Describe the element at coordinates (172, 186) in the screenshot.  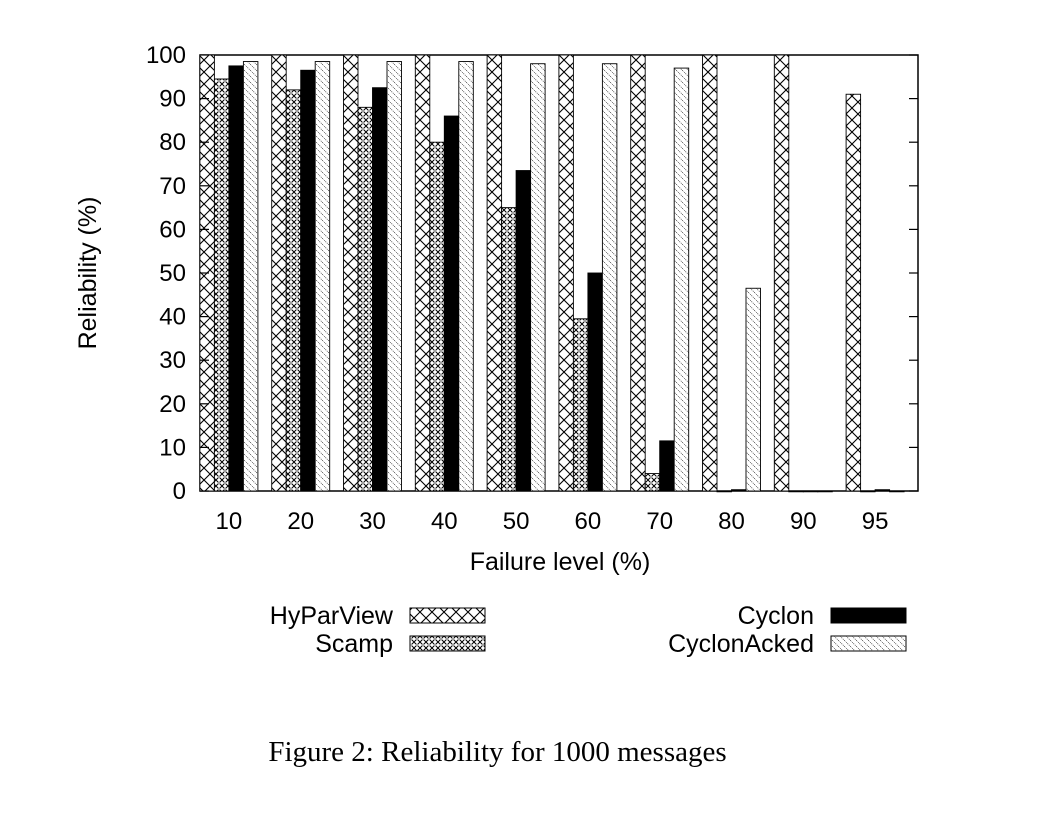
I see `y-tick-label: 70` at that location.